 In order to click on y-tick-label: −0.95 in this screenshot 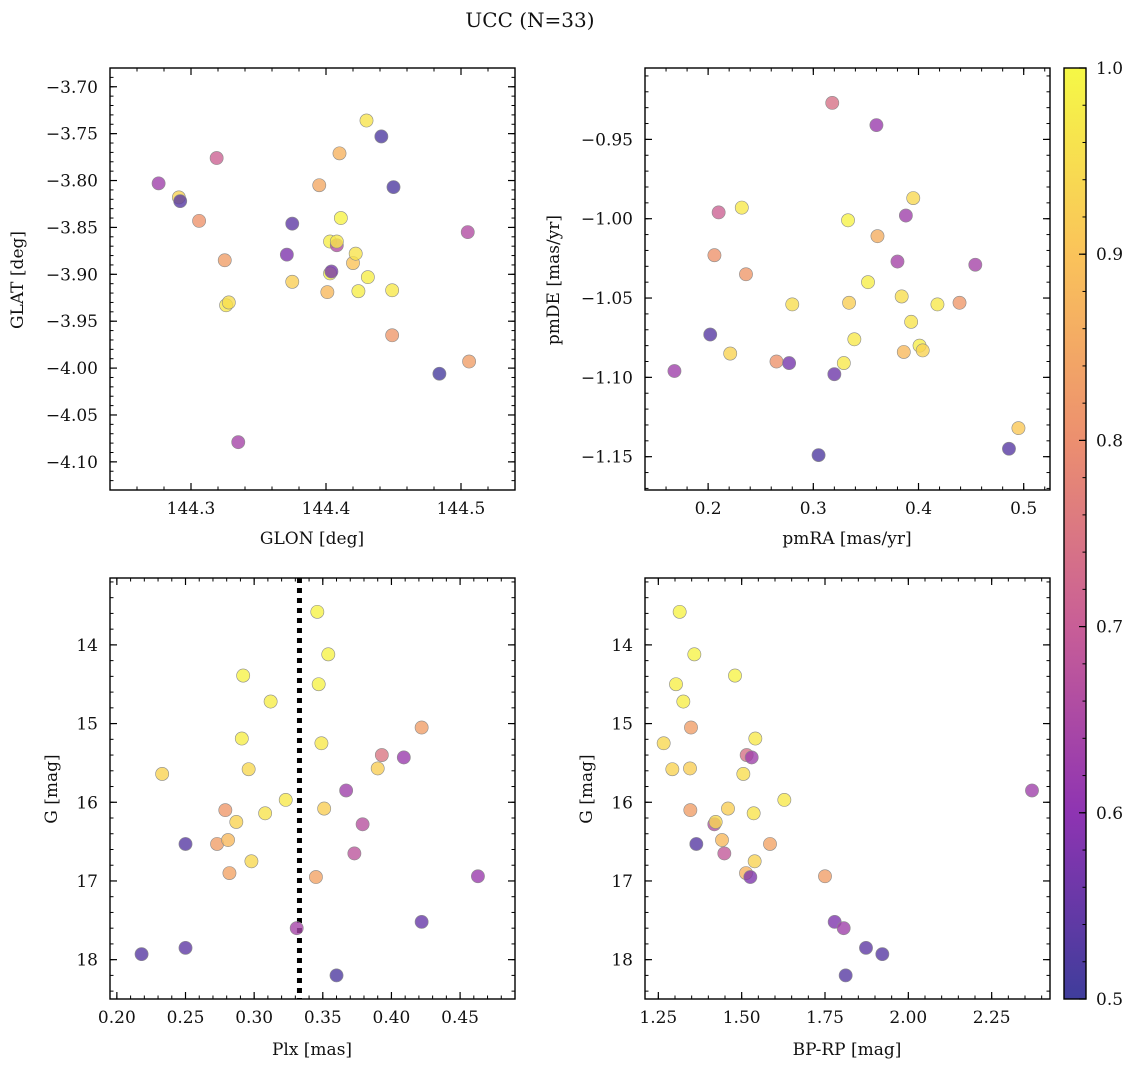, I will do `click(607, 140)`.